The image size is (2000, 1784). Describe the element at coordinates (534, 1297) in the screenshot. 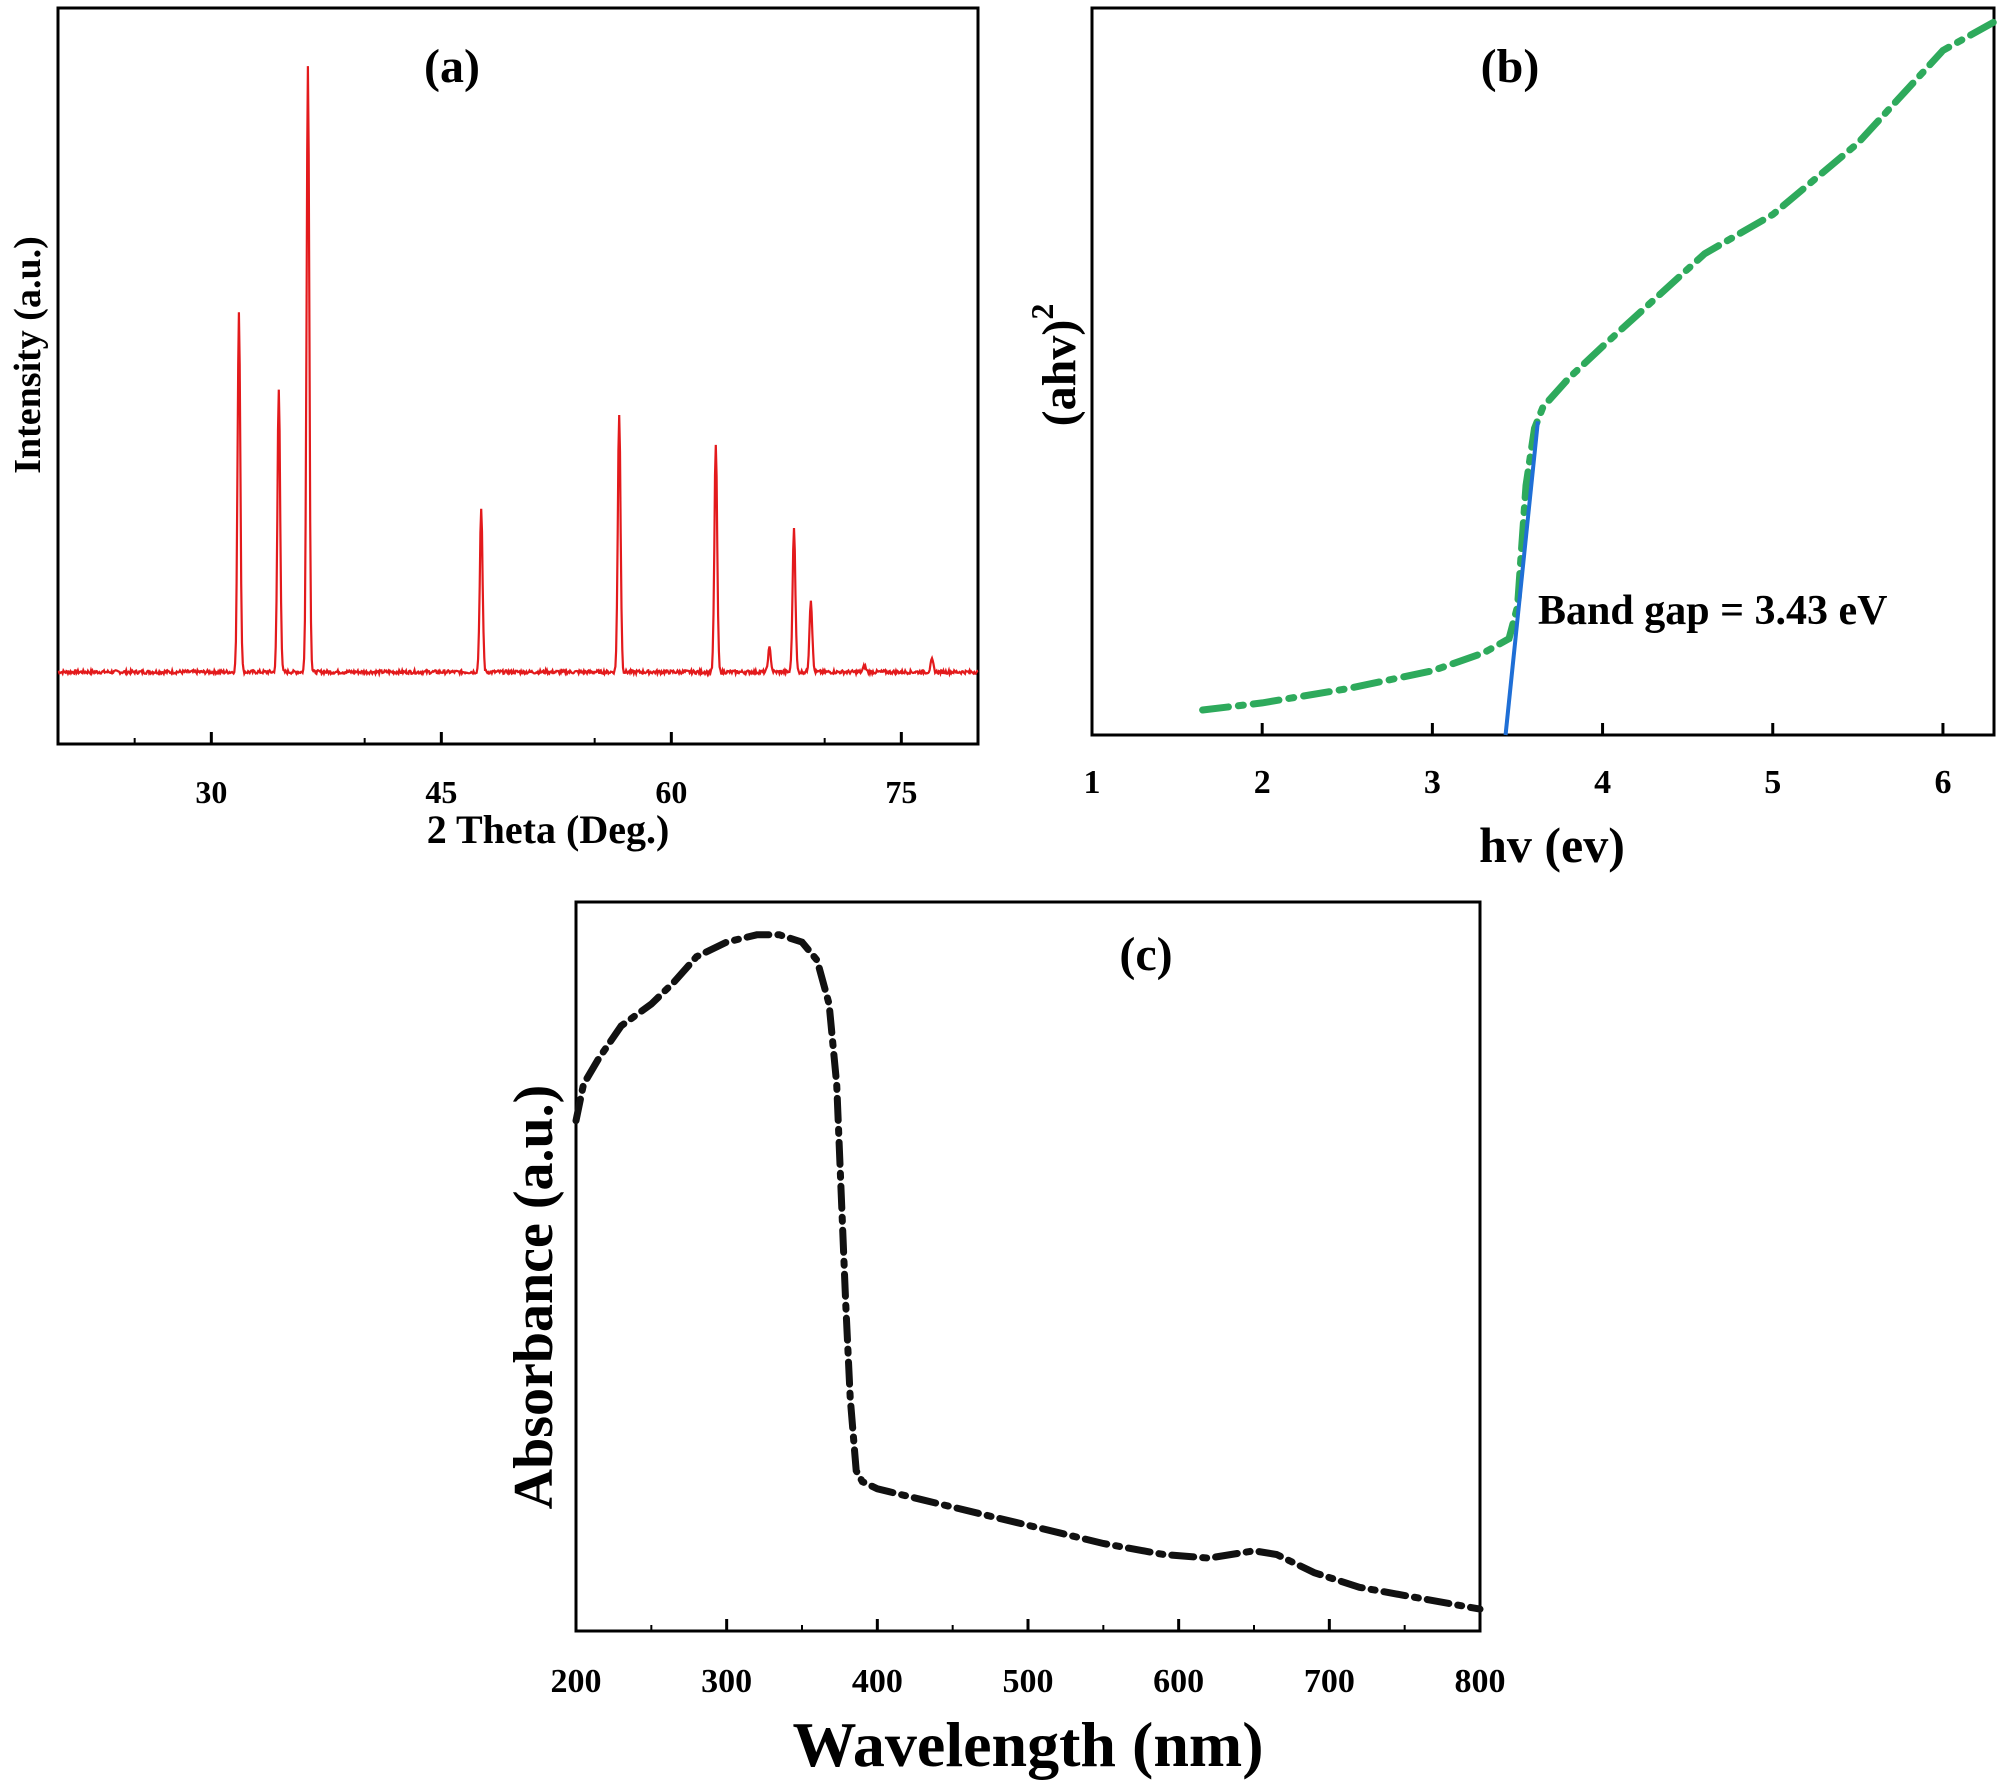

I see `panel-c-y-axis-title: Absorbance (a.u.)` at that location.